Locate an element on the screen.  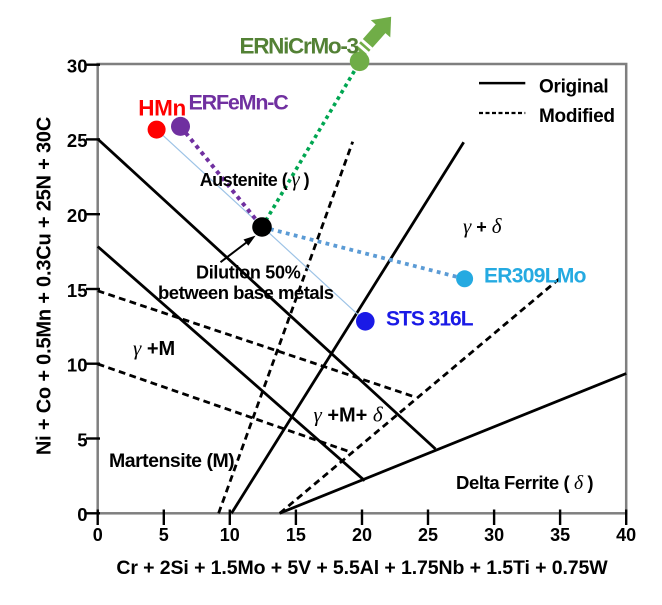
svg-text: γ +M+ δ is located at coordinates (349, 415).